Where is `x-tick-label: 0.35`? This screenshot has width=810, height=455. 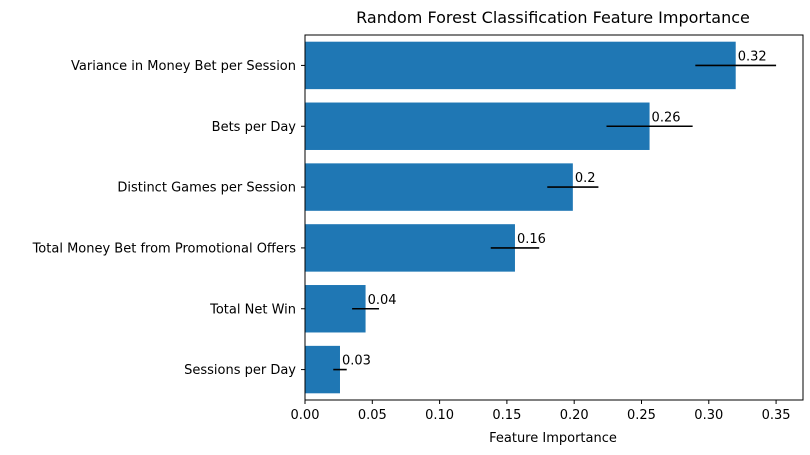 x-tick-label: 0.35 is located at coordinates (776, 415).